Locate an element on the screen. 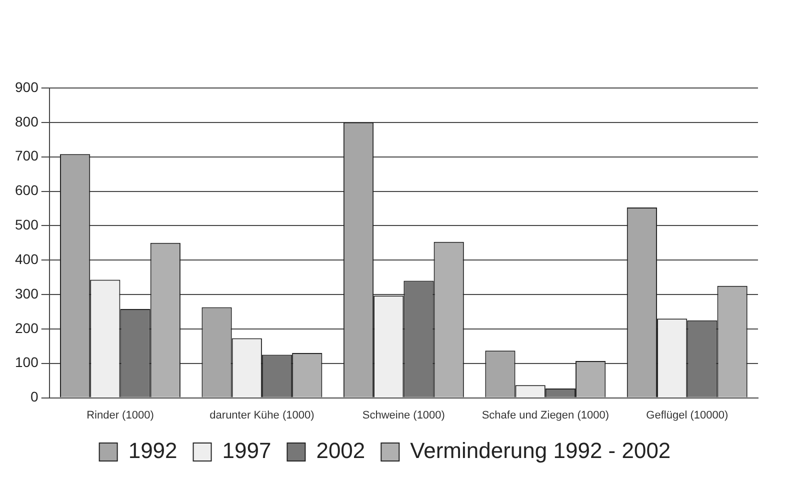 This screenshot has height=483, width=789. legend-label: 2002 is located at coordinates (341, 451).